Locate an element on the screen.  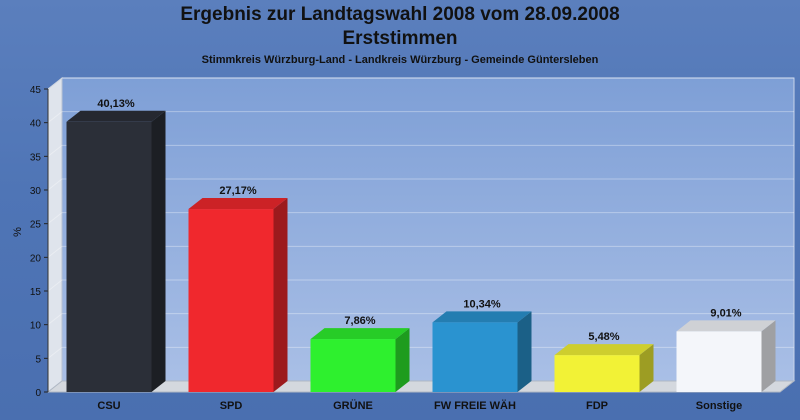
bar-group: 27,17% is located at coordinates (238, 288).